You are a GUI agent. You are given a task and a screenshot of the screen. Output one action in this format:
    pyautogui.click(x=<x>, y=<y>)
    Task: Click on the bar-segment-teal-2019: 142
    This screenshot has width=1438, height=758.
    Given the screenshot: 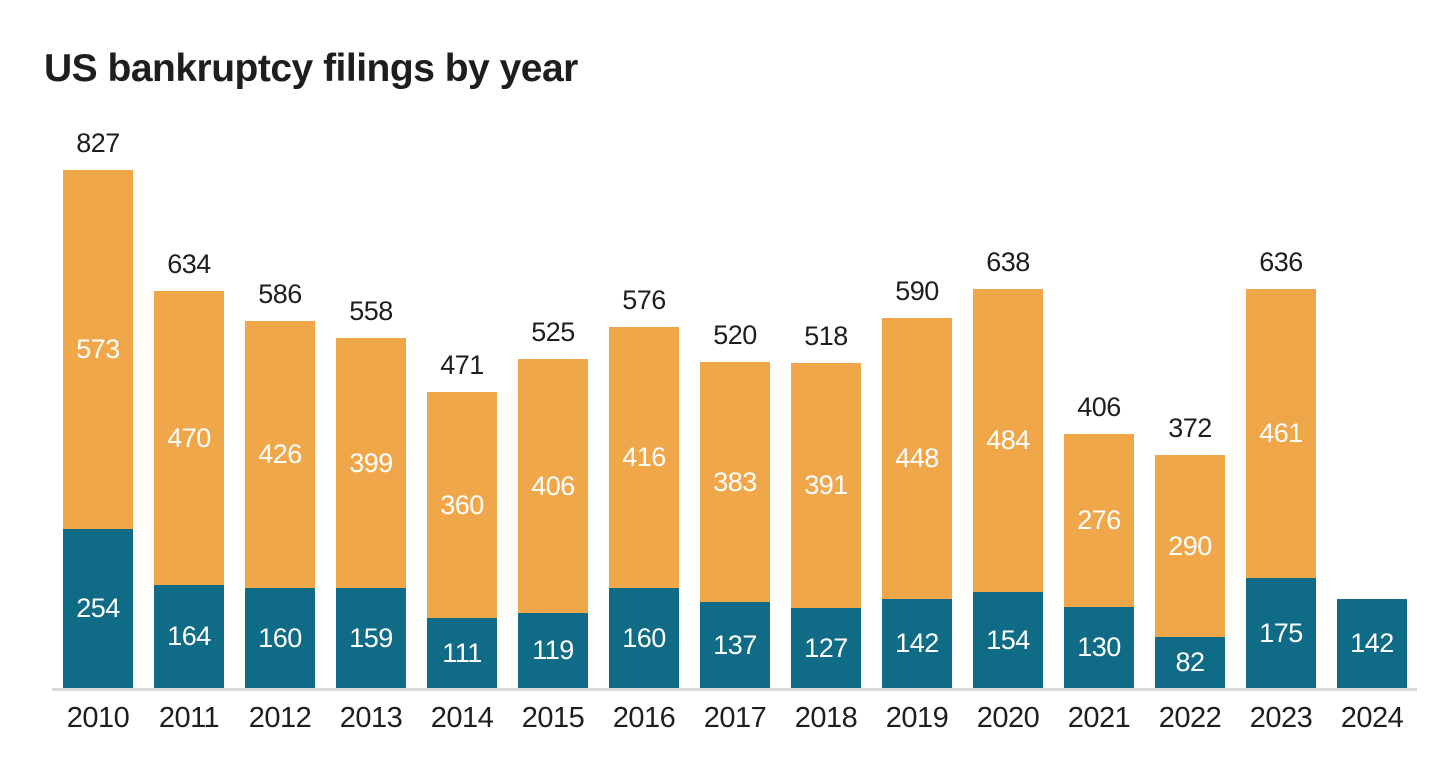 What is the action you would take?
    pyautogui.click(x=917, y=643)
    